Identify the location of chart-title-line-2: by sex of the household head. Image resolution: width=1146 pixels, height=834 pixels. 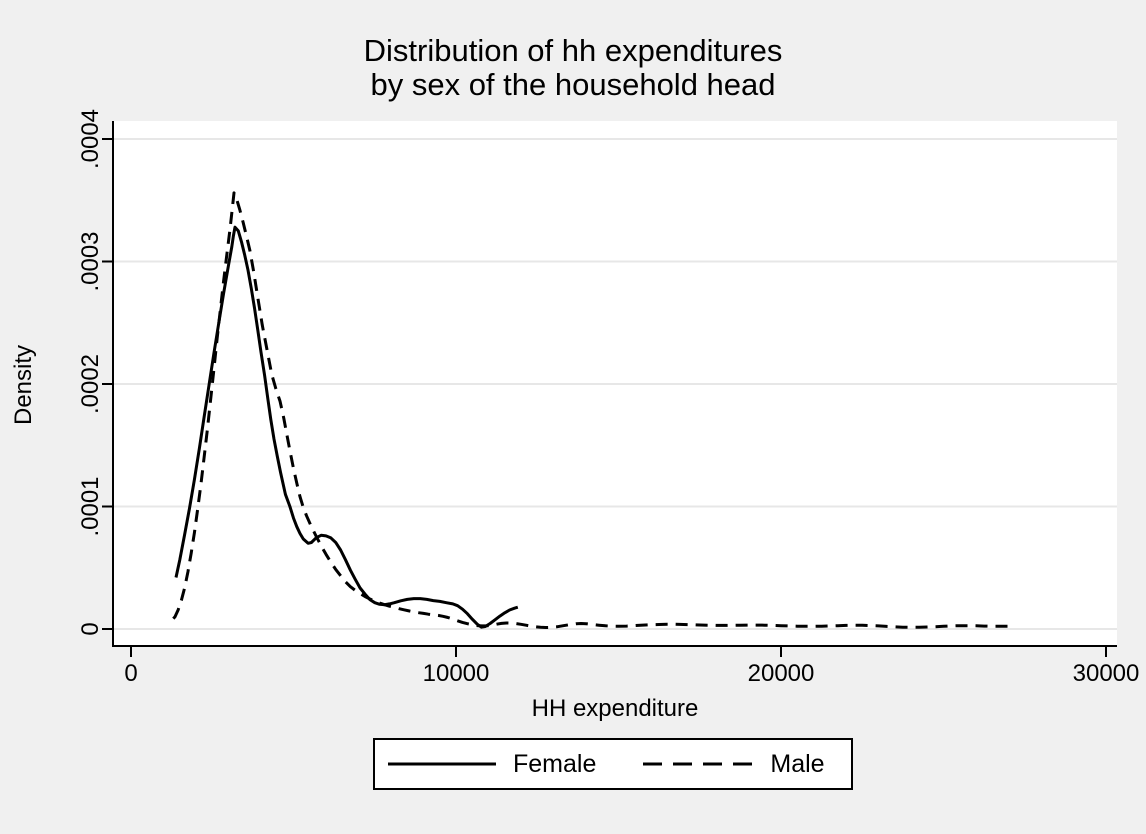
(573, 84).